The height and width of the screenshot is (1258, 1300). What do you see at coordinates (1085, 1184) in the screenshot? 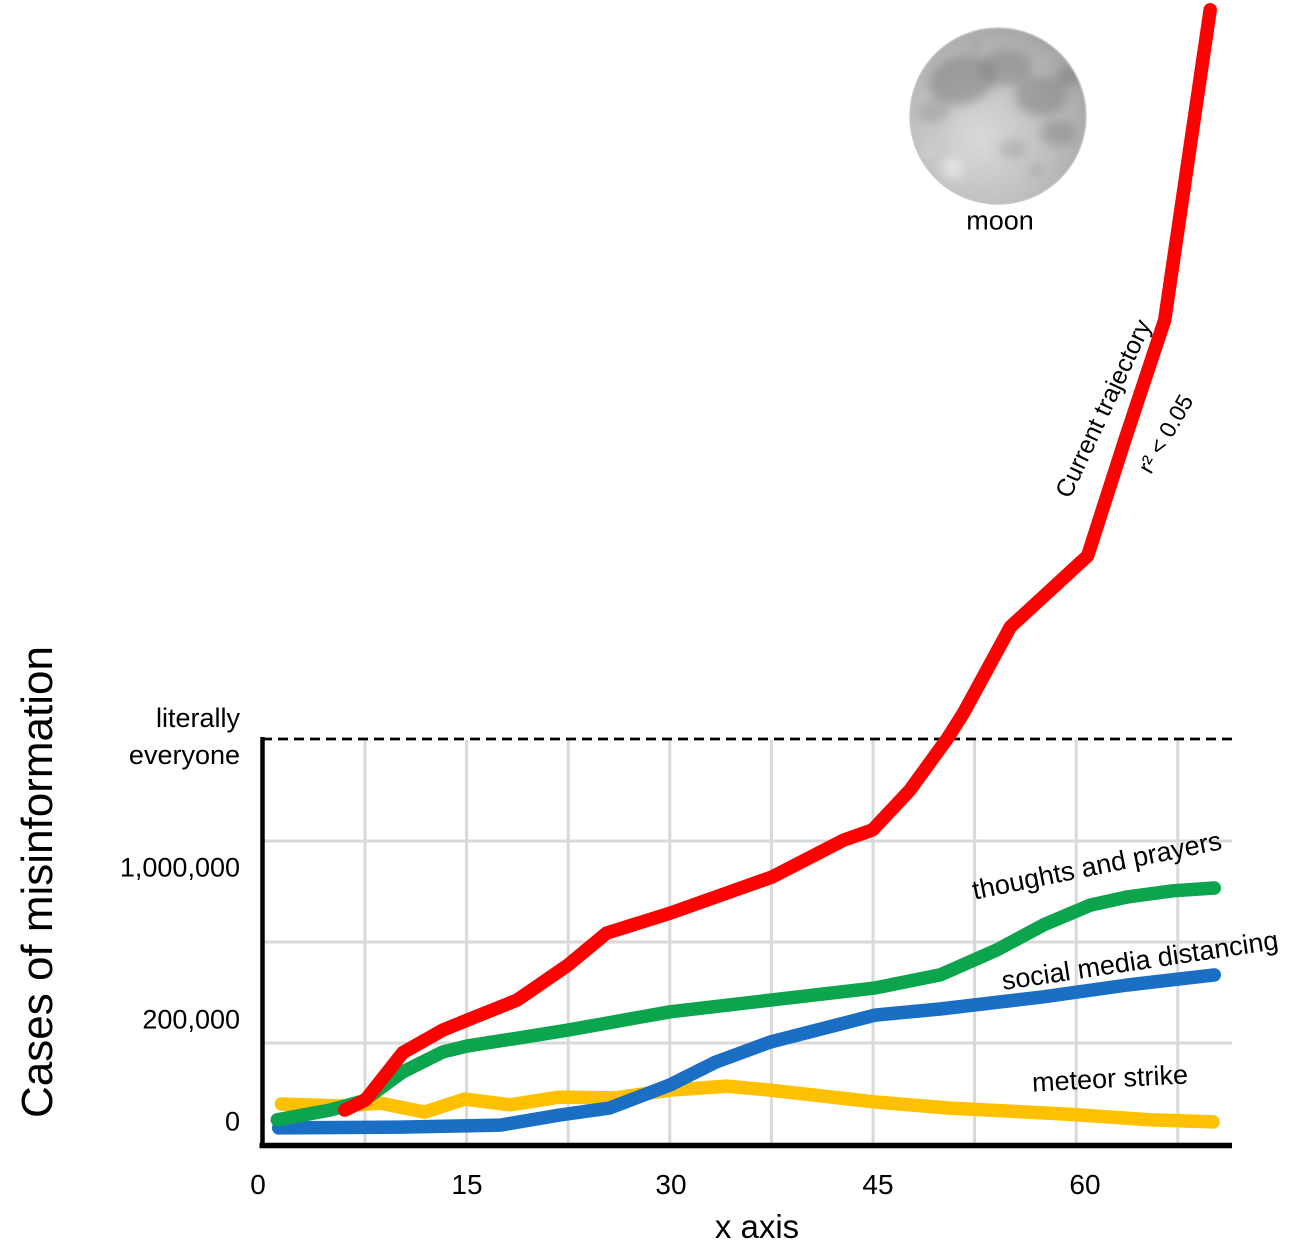
I see `x-tick-60: 60` at bounding box center [1085, 1184].